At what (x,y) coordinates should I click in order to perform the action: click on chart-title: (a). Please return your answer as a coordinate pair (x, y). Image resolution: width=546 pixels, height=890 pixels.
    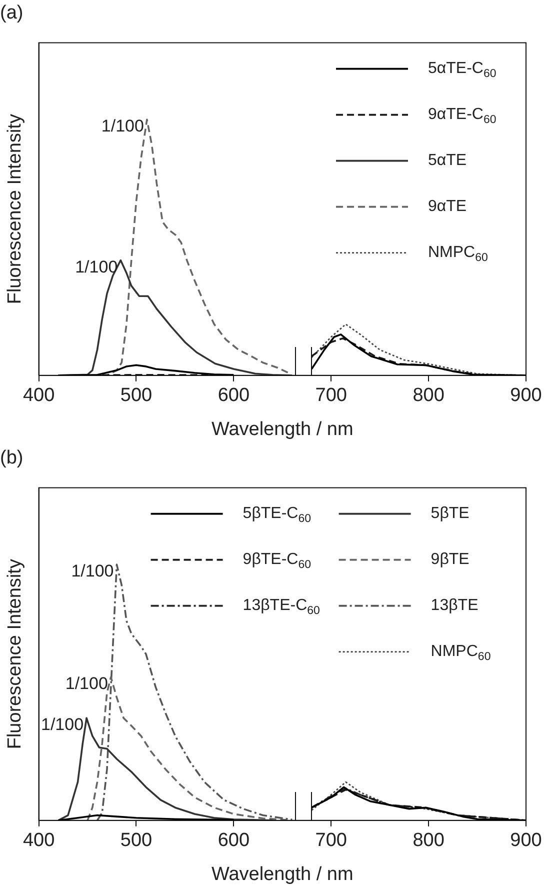
    Looking at the image, I should click on (12, 13).